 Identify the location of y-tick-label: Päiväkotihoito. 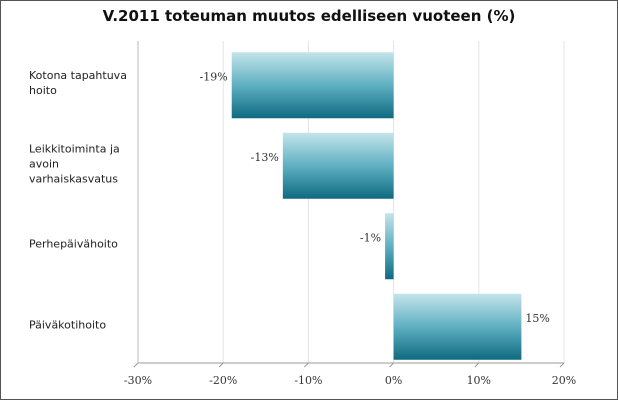
(68, 325).